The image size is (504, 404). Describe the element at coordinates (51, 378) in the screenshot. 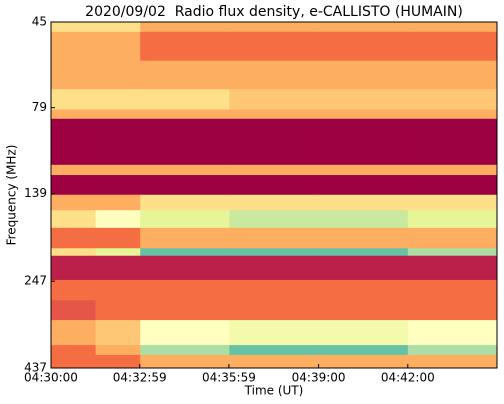

I see `x-tick-label: 04:30:00` at that location.